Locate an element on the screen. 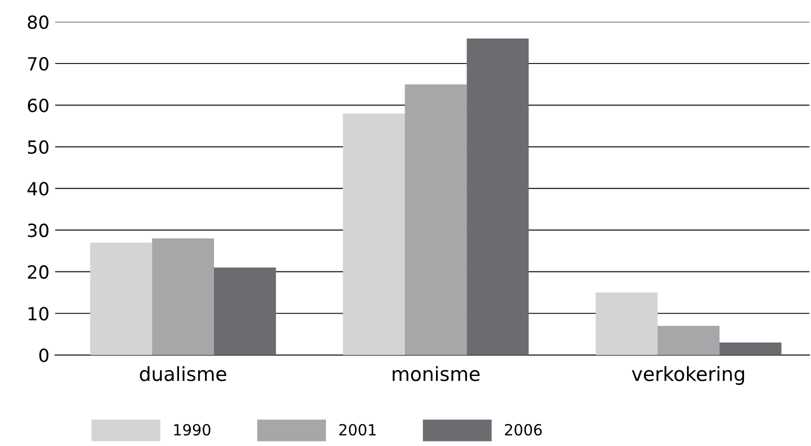 This screenshot has width=811, height=446. y-tick-label: 80 is located at coordinates (38, 22).